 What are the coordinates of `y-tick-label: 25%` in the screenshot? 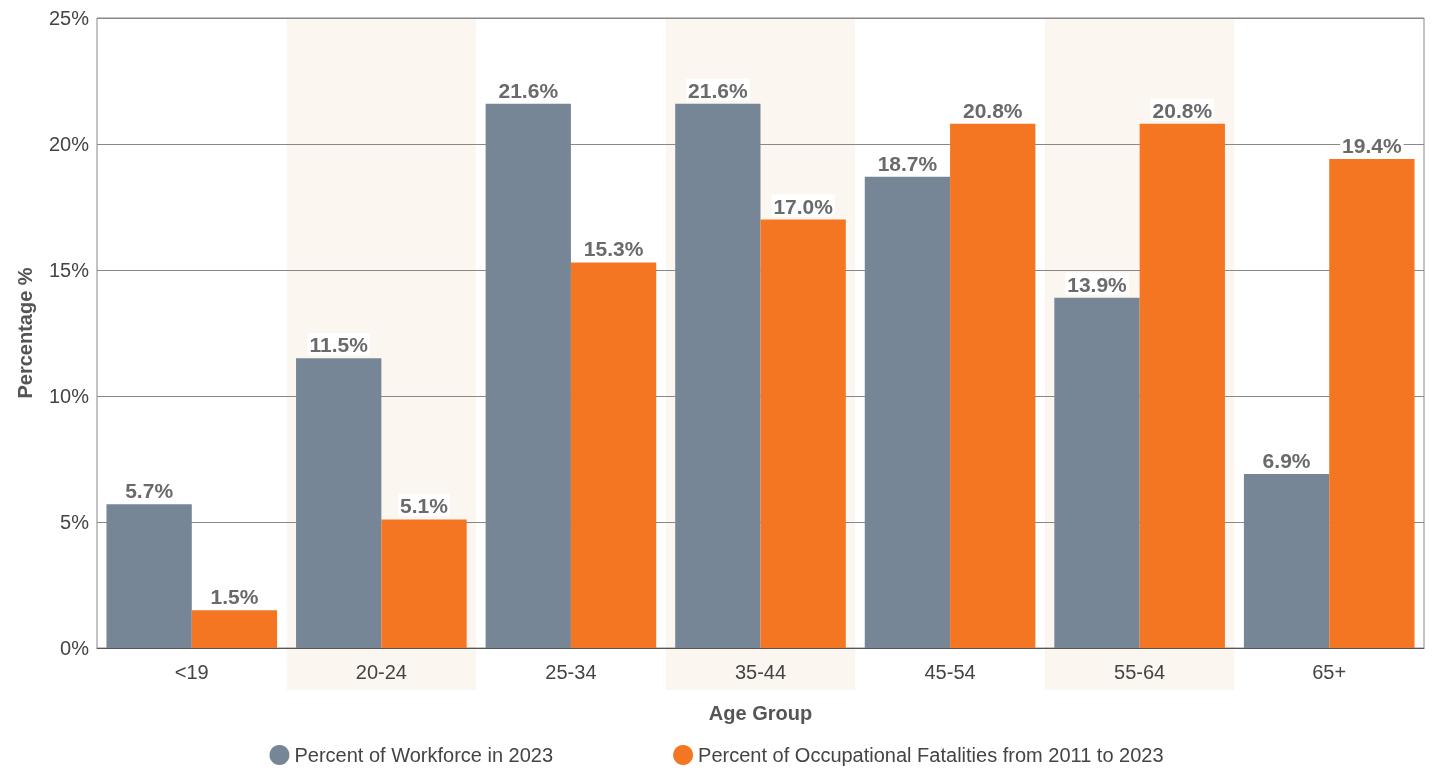 It's located at (69, 18).